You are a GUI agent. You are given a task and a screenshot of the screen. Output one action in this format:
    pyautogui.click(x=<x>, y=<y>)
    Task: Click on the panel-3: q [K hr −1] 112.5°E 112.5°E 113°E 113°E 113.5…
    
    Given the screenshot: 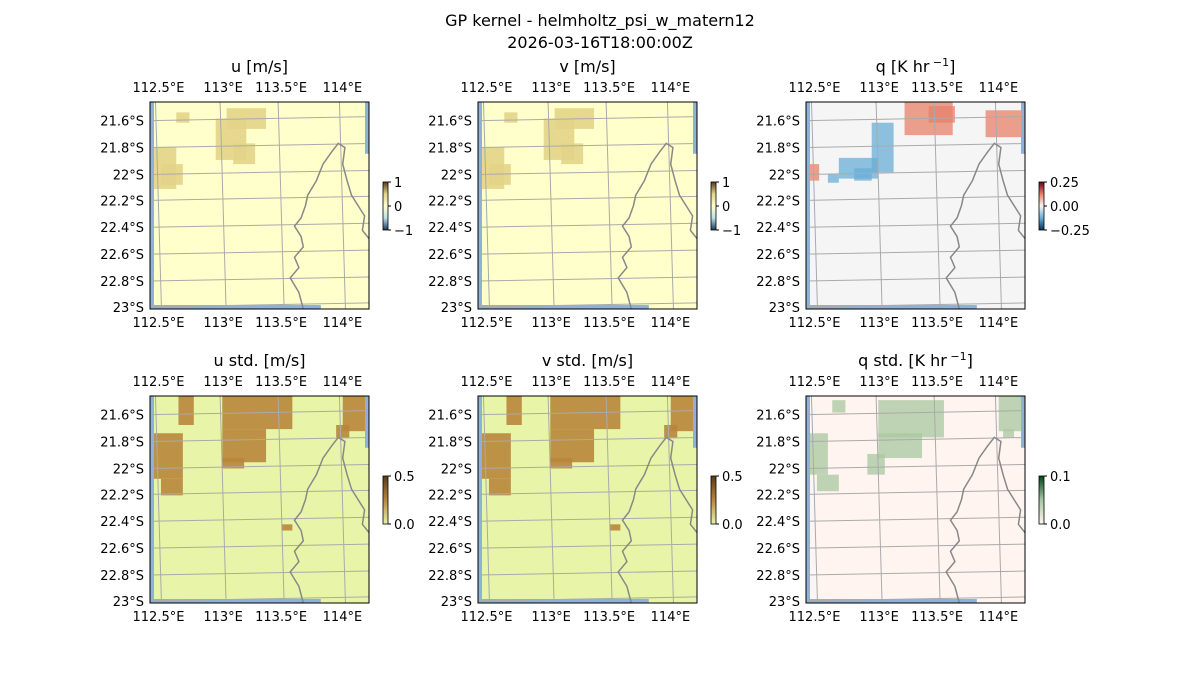 What is the action you would take?
    pyautogui.click(x=923, y=193)
    